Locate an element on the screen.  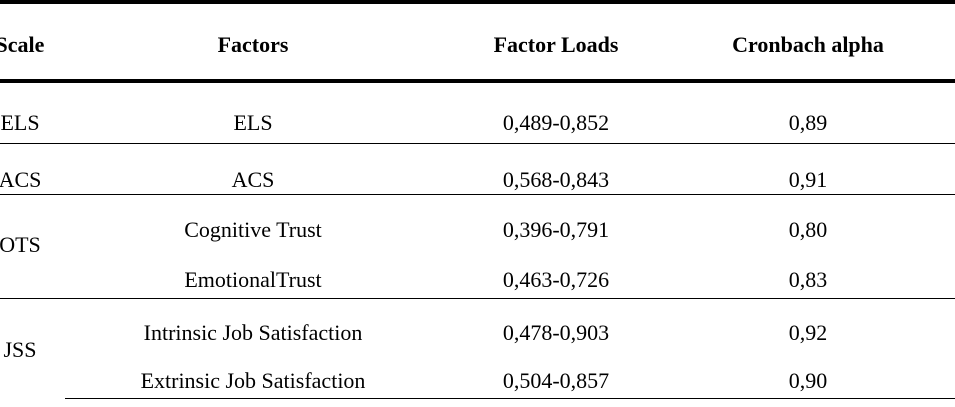
cell: ELS is located at coordinates (253, 122).